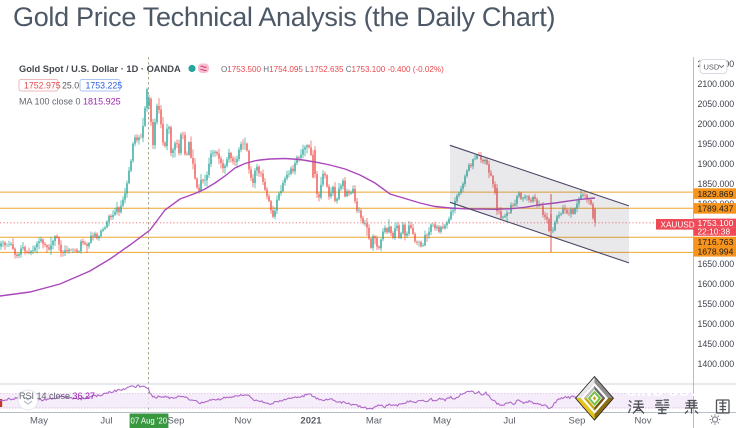 The height and width of the screenshot is (428, 736). What do you see at coordinates (675, 391) in the screenshot?
I see `svg-text: SINO SOUND` at bounding box center [675, 391].